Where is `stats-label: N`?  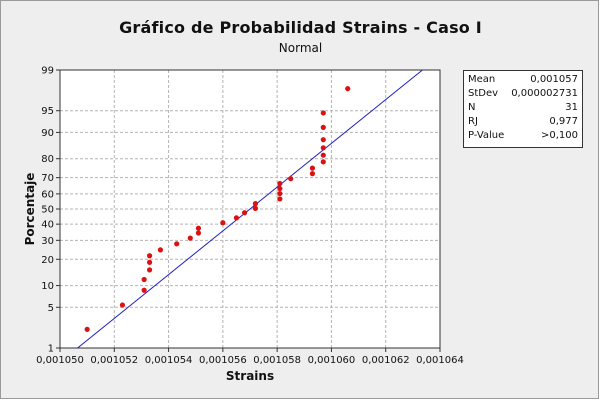
stats-label: N is located at coordinates (472, 107).